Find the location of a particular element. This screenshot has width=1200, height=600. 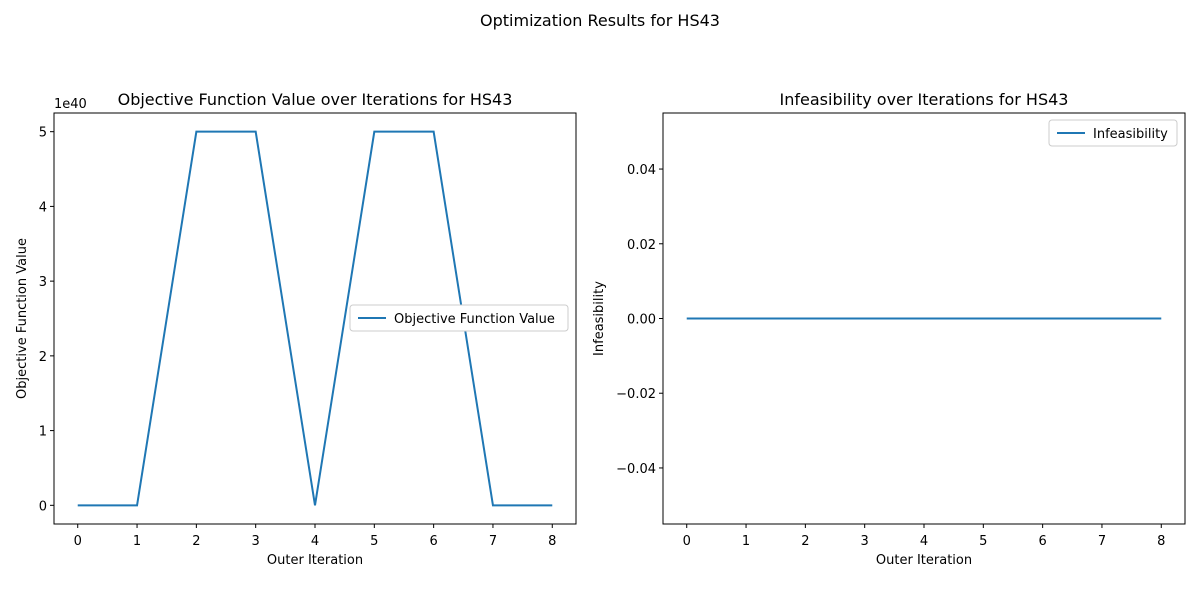

y-axis-label: Objective Function Value is located at coordinates (22, 318).